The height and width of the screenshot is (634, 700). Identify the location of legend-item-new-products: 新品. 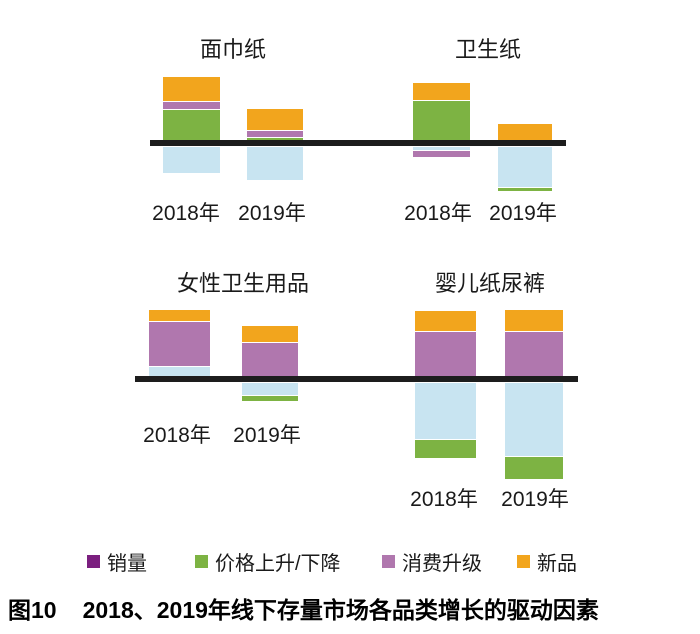
(547, 561).